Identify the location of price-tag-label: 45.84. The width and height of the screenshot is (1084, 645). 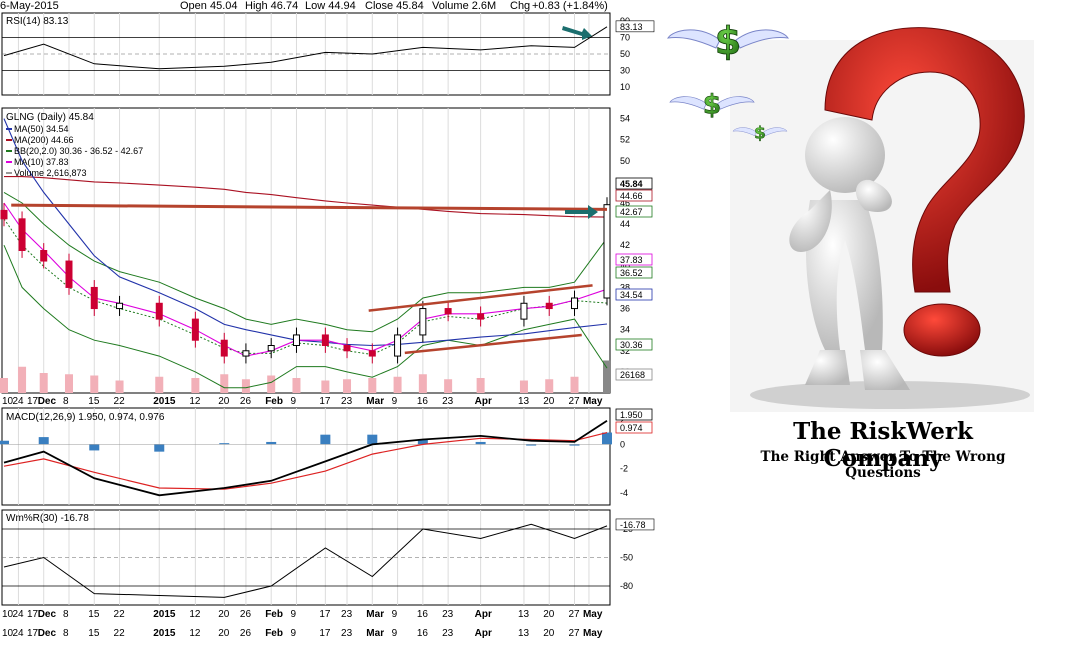
(631, 184).